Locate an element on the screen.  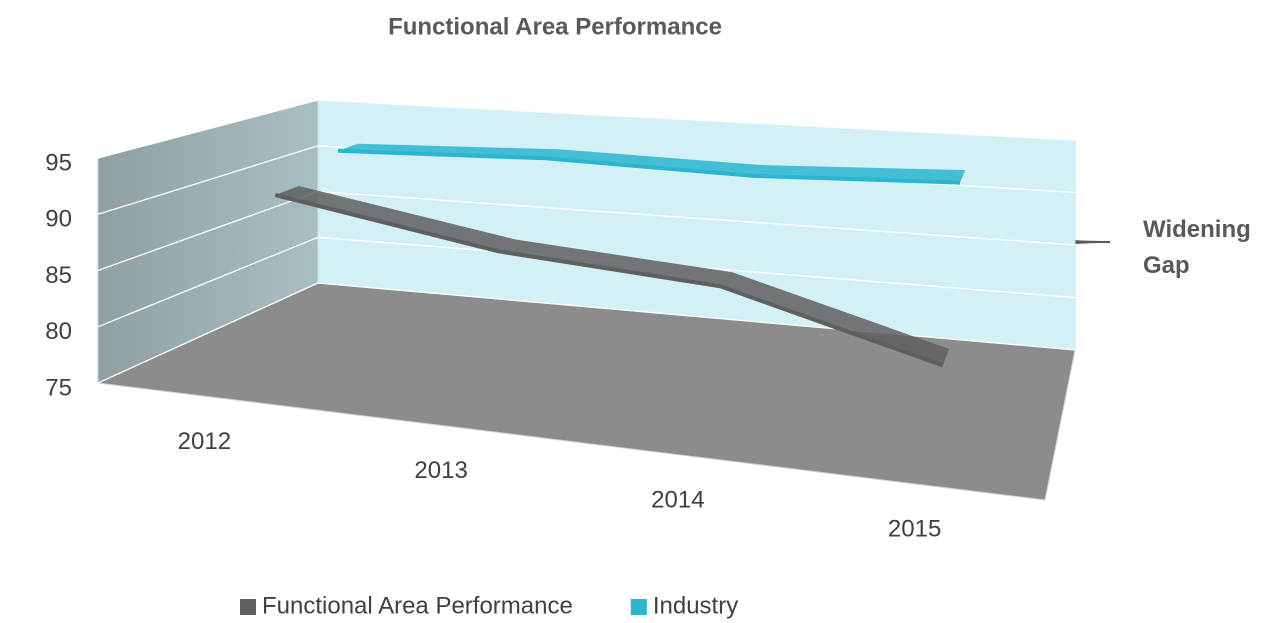
legend-label: Industry is located at coordinates (695, 605).